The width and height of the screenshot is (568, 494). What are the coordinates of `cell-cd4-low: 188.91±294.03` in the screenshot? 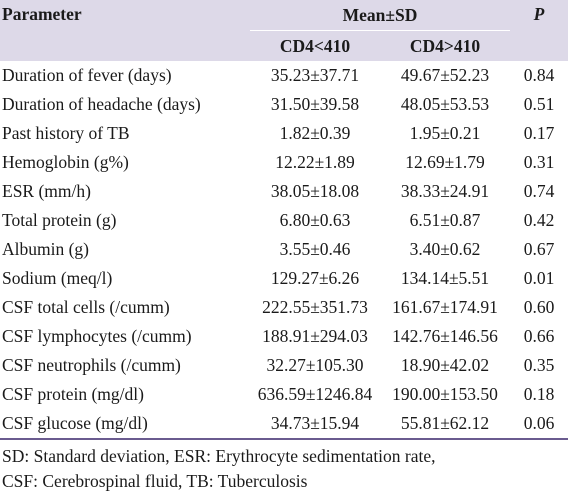 It's located at (315, 336).